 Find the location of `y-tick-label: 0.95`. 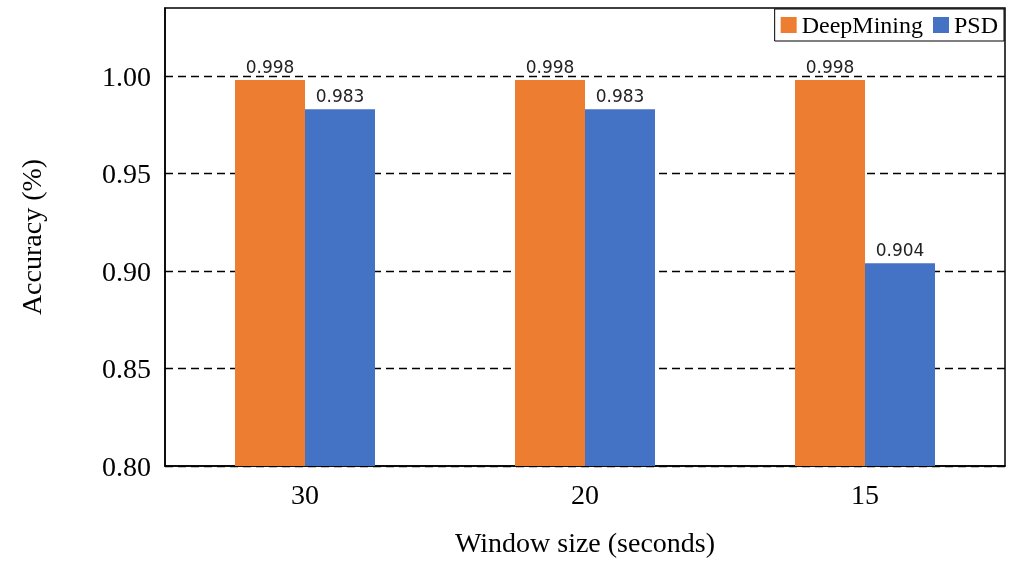

y-tick-label: 0.95 is located at coordinates (126, 174).